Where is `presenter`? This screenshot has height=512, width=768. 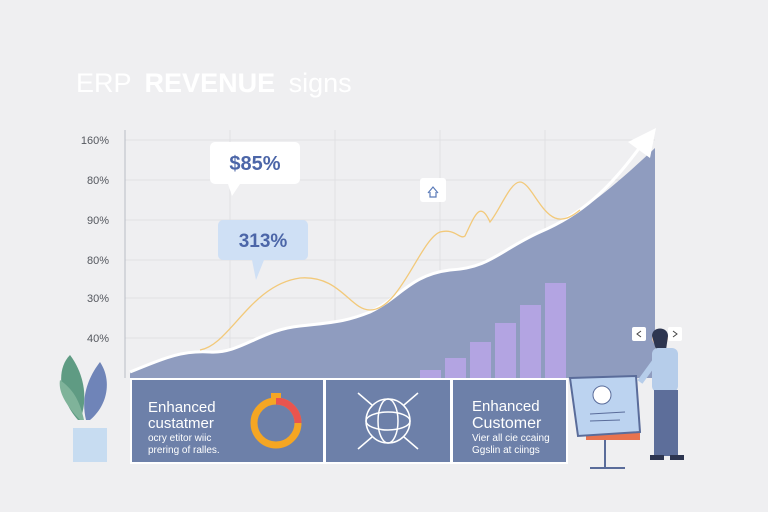
presenter is located at coordinates (626, 398).